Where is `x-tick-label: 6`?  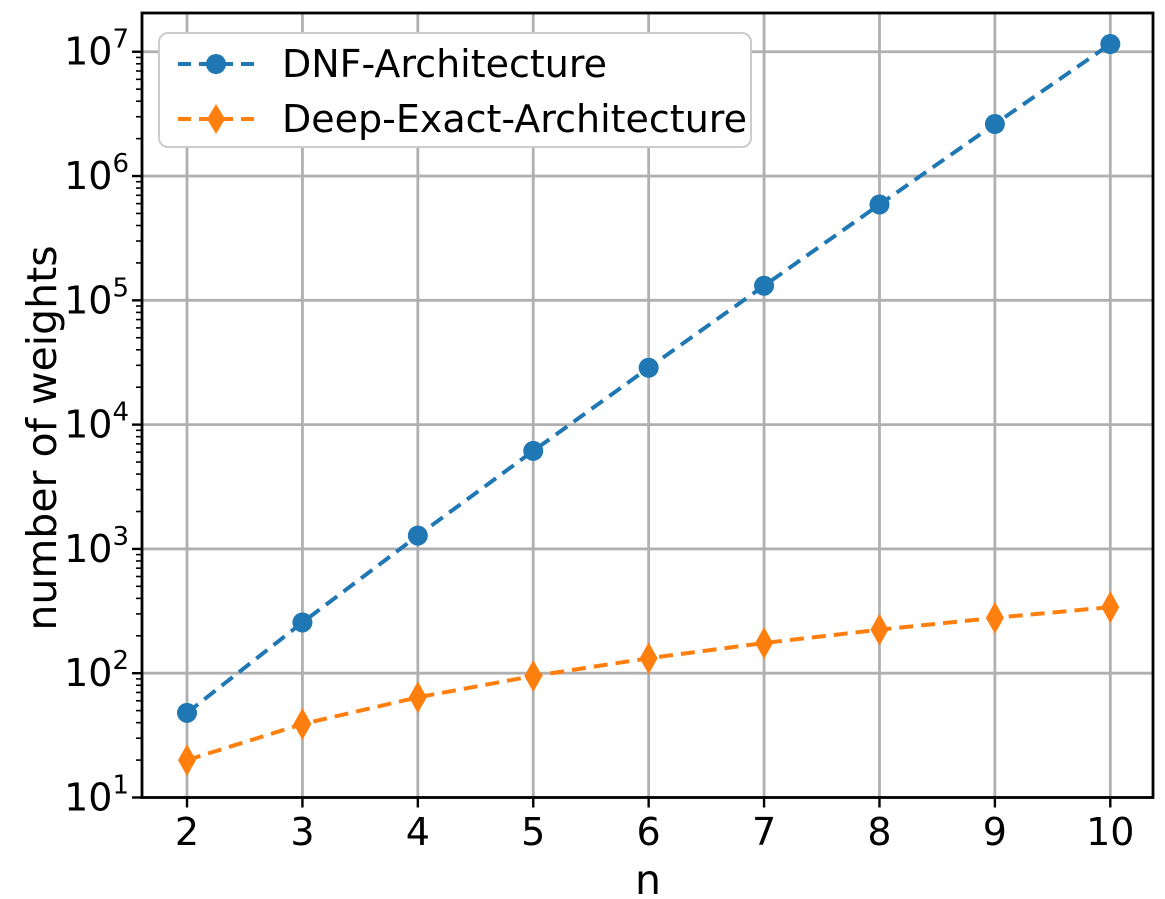
x-tick-label: 6 is located at coordinates (649, 832).